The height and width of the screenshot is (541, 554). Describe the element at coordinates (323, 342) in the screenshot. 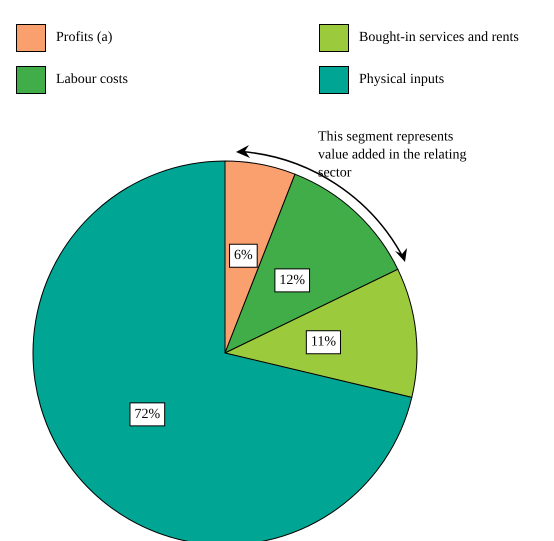

I see `data-label: 11%` at that location.